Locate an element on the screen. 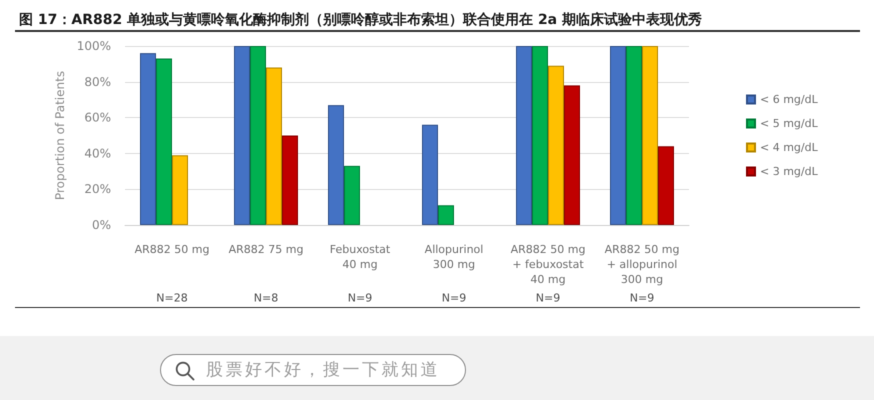 The width and height of the screenshot is (874, 400). x-tick-label: AR882 75 mg is located at coordinates (266, 249).